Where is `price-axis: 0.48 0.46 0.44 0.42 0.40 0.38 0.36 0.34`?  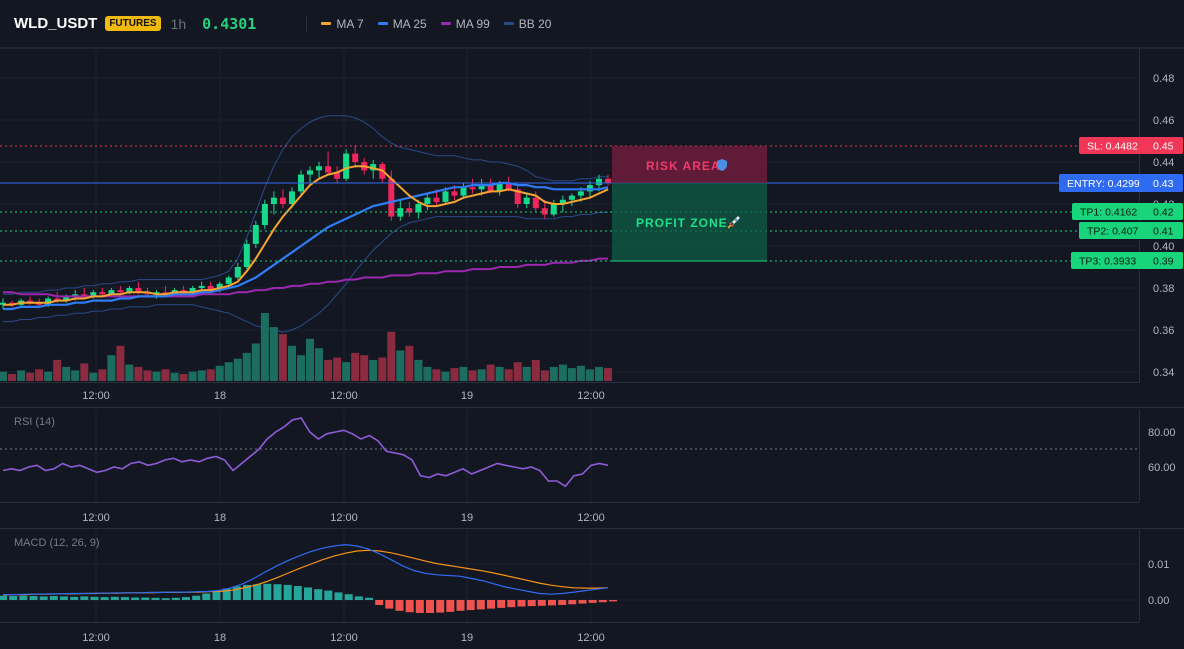
price-axis: 0.48 0.46 0.44 0.42 0.40 0.38 0.36 0.34 is located at coordinates (1163, 226).